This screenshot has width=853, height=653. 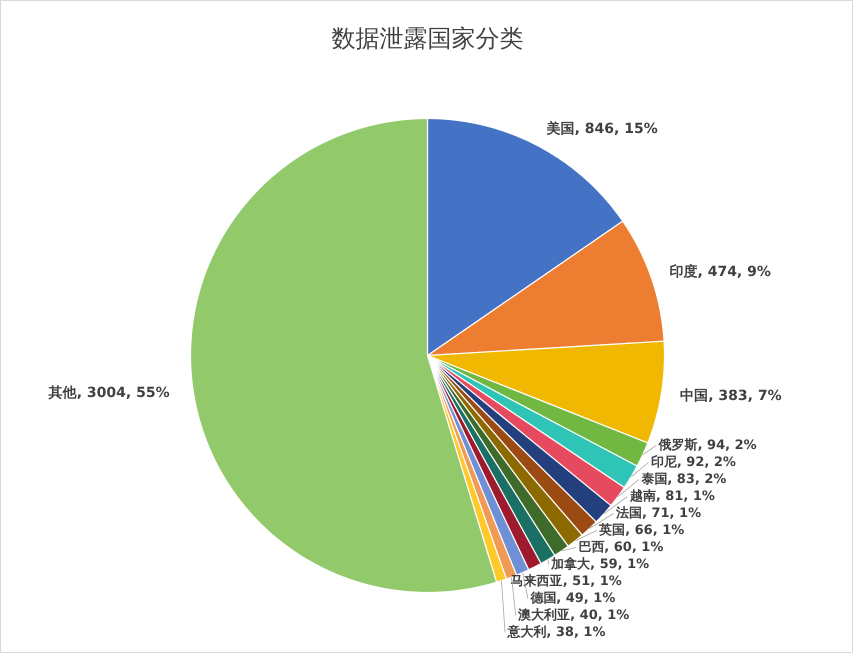 I want to click on slice-label: 英国, 66, 1%, so click(x=641, y=530).